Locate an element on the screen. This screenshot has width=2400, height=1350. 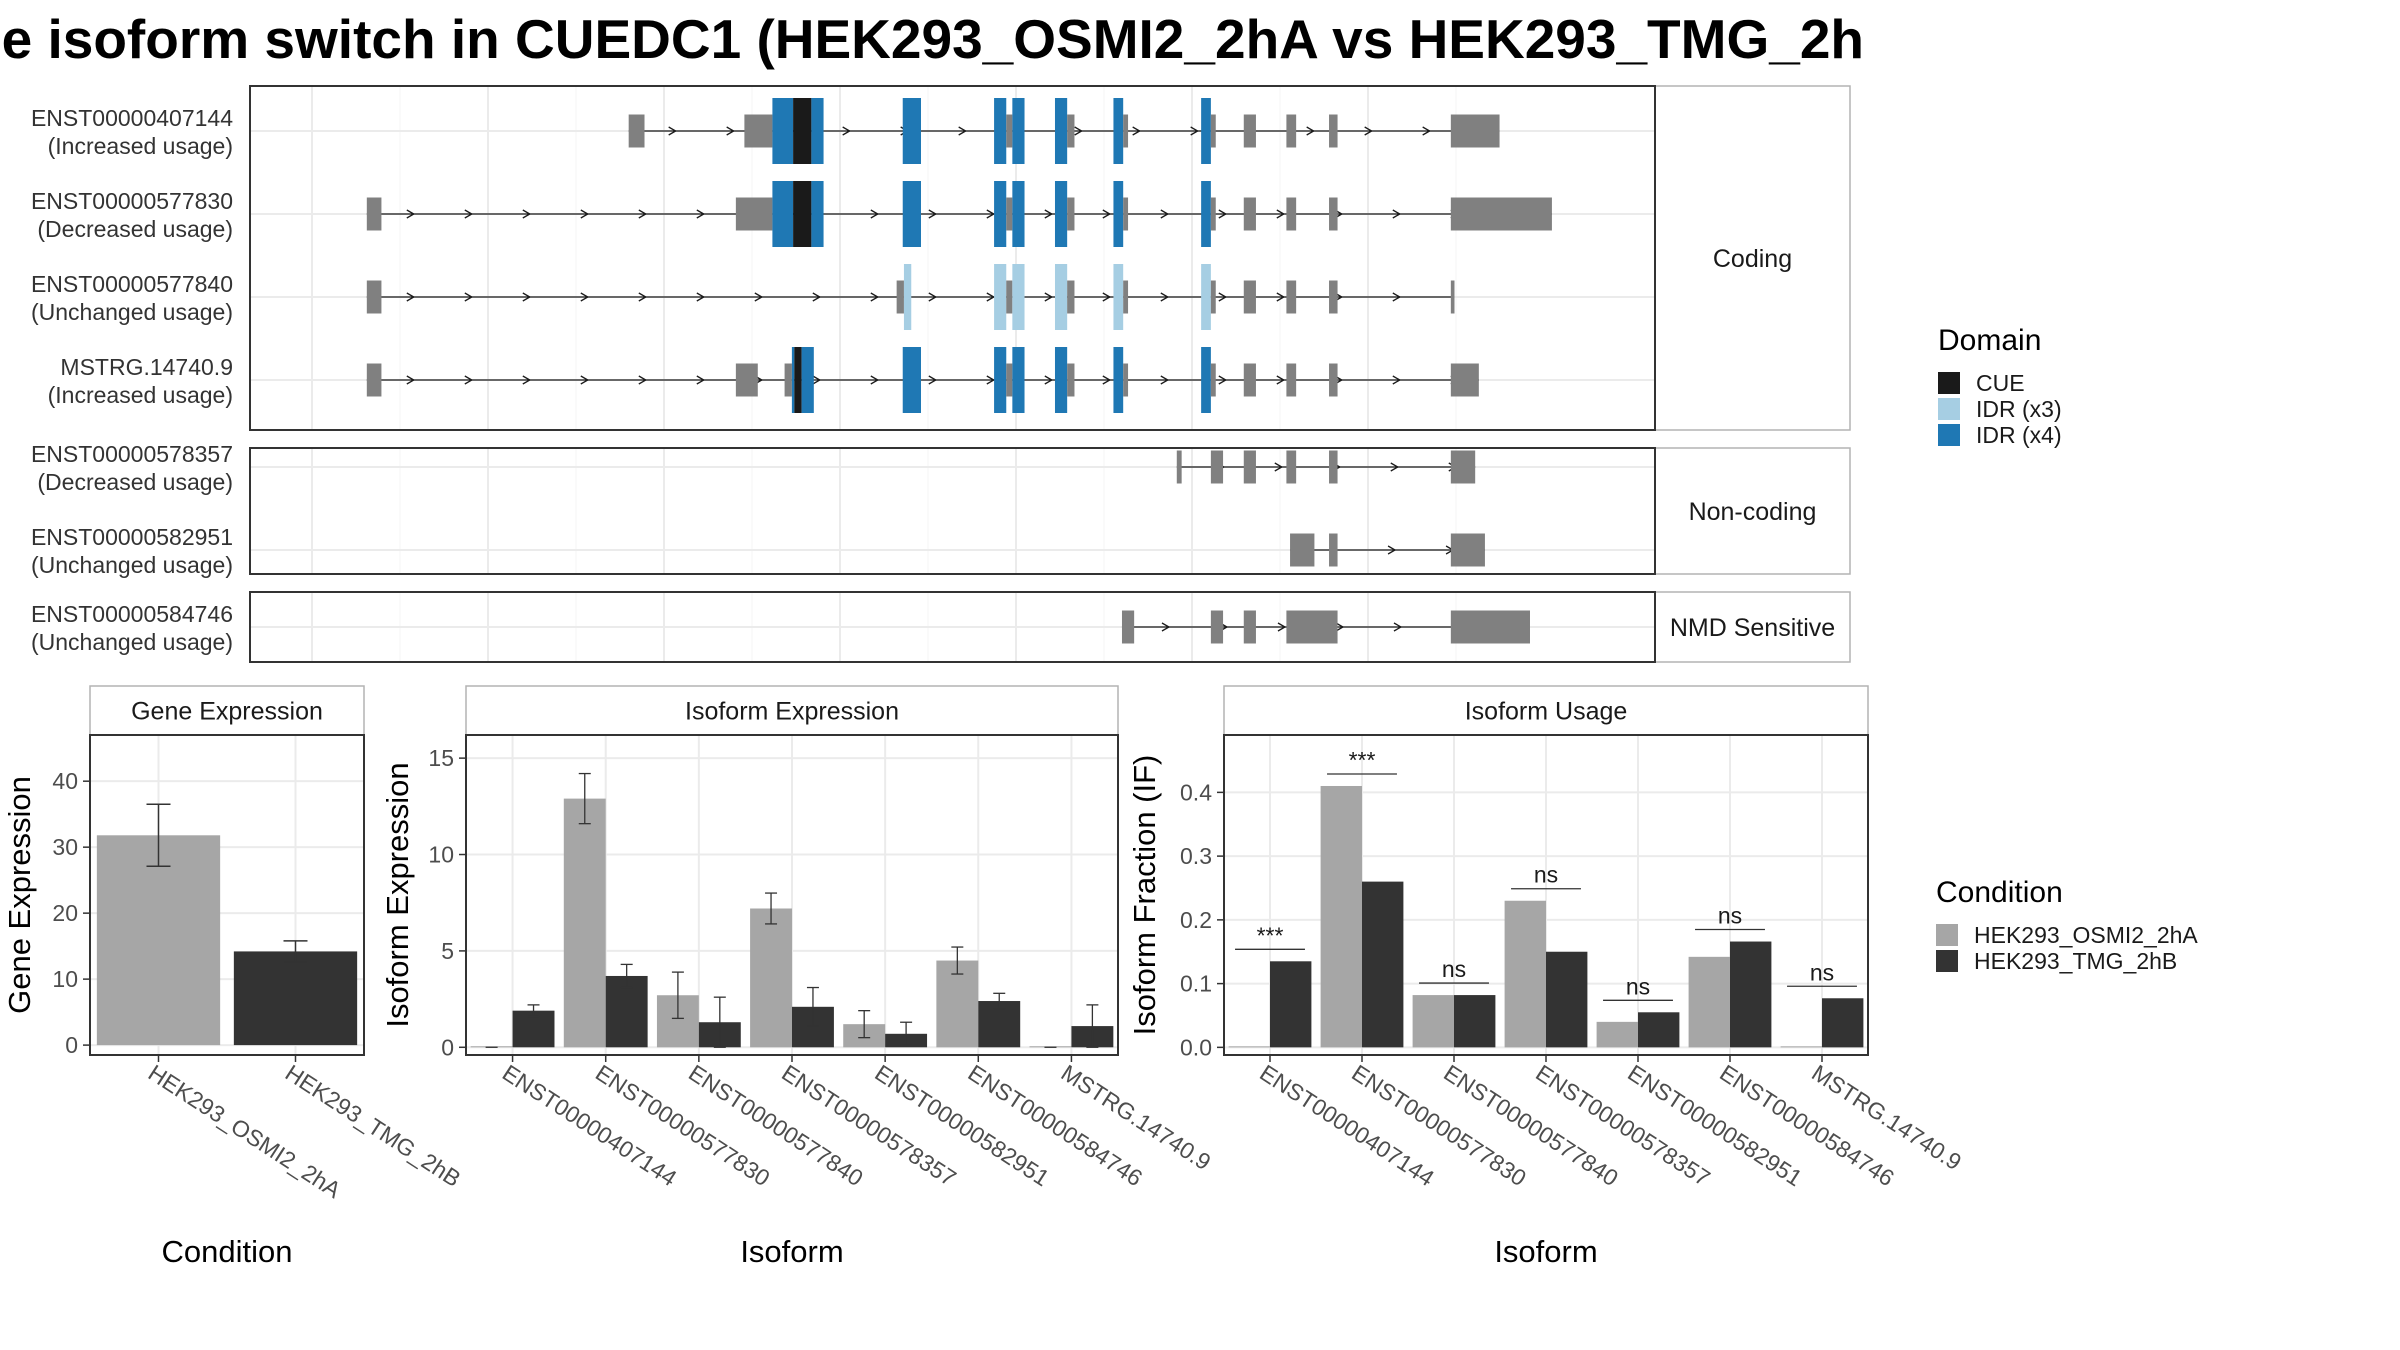
transcript-track: ENST00000584746(Unchanged usage) is located at coordinates (843, 628).